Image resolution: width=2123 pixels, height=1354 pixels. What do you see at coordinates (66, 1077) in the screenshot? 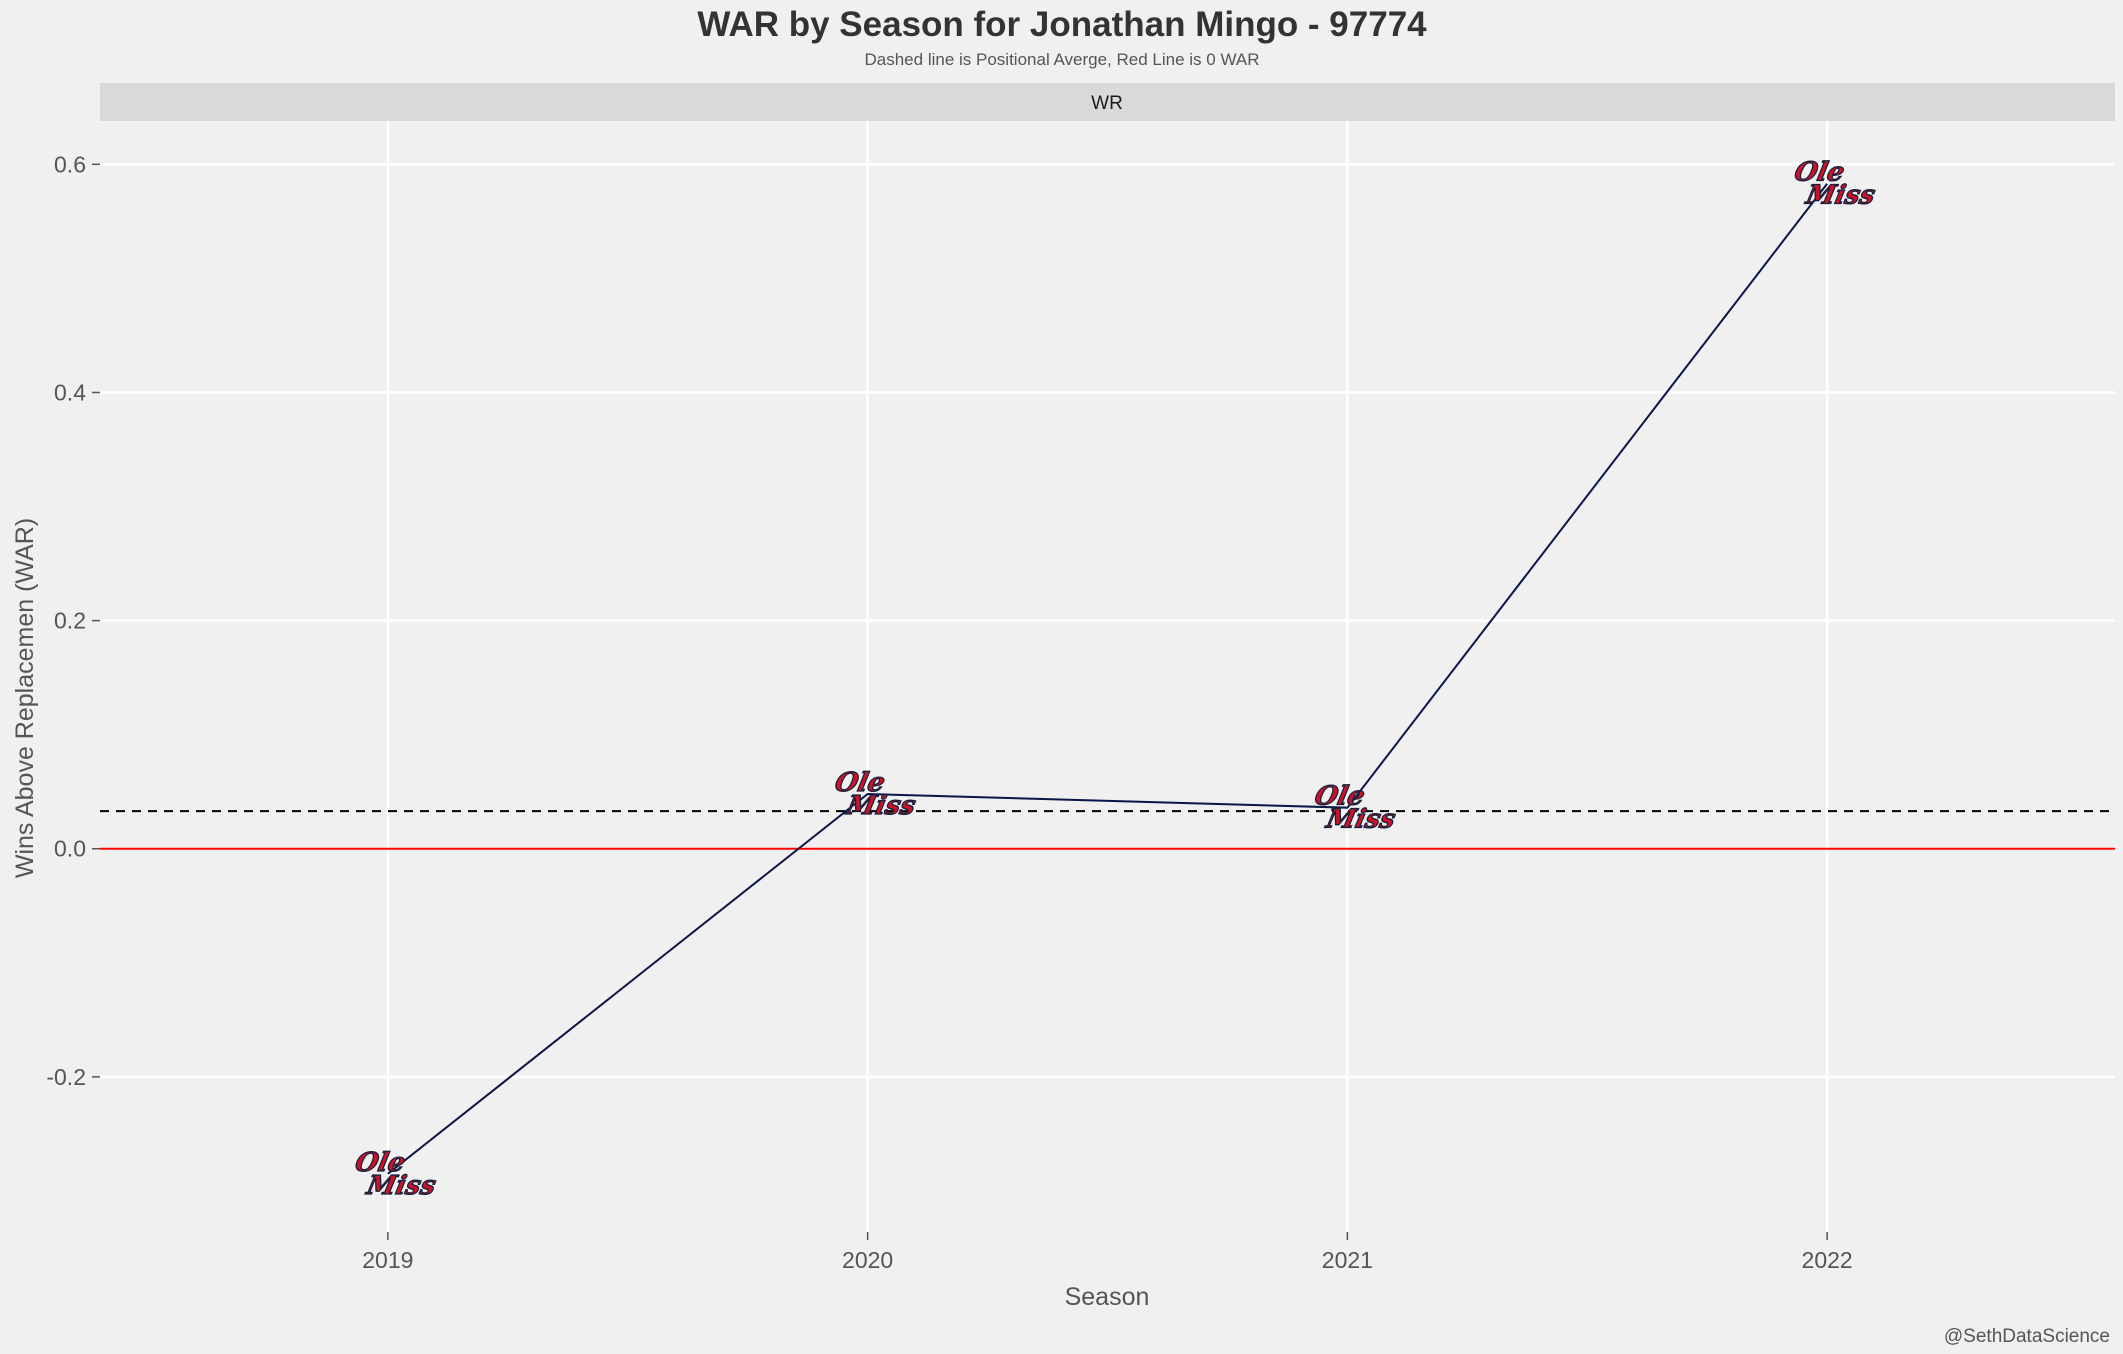
I see `y-tick-label-0: -0.2` at bounding box center [66, 1077].